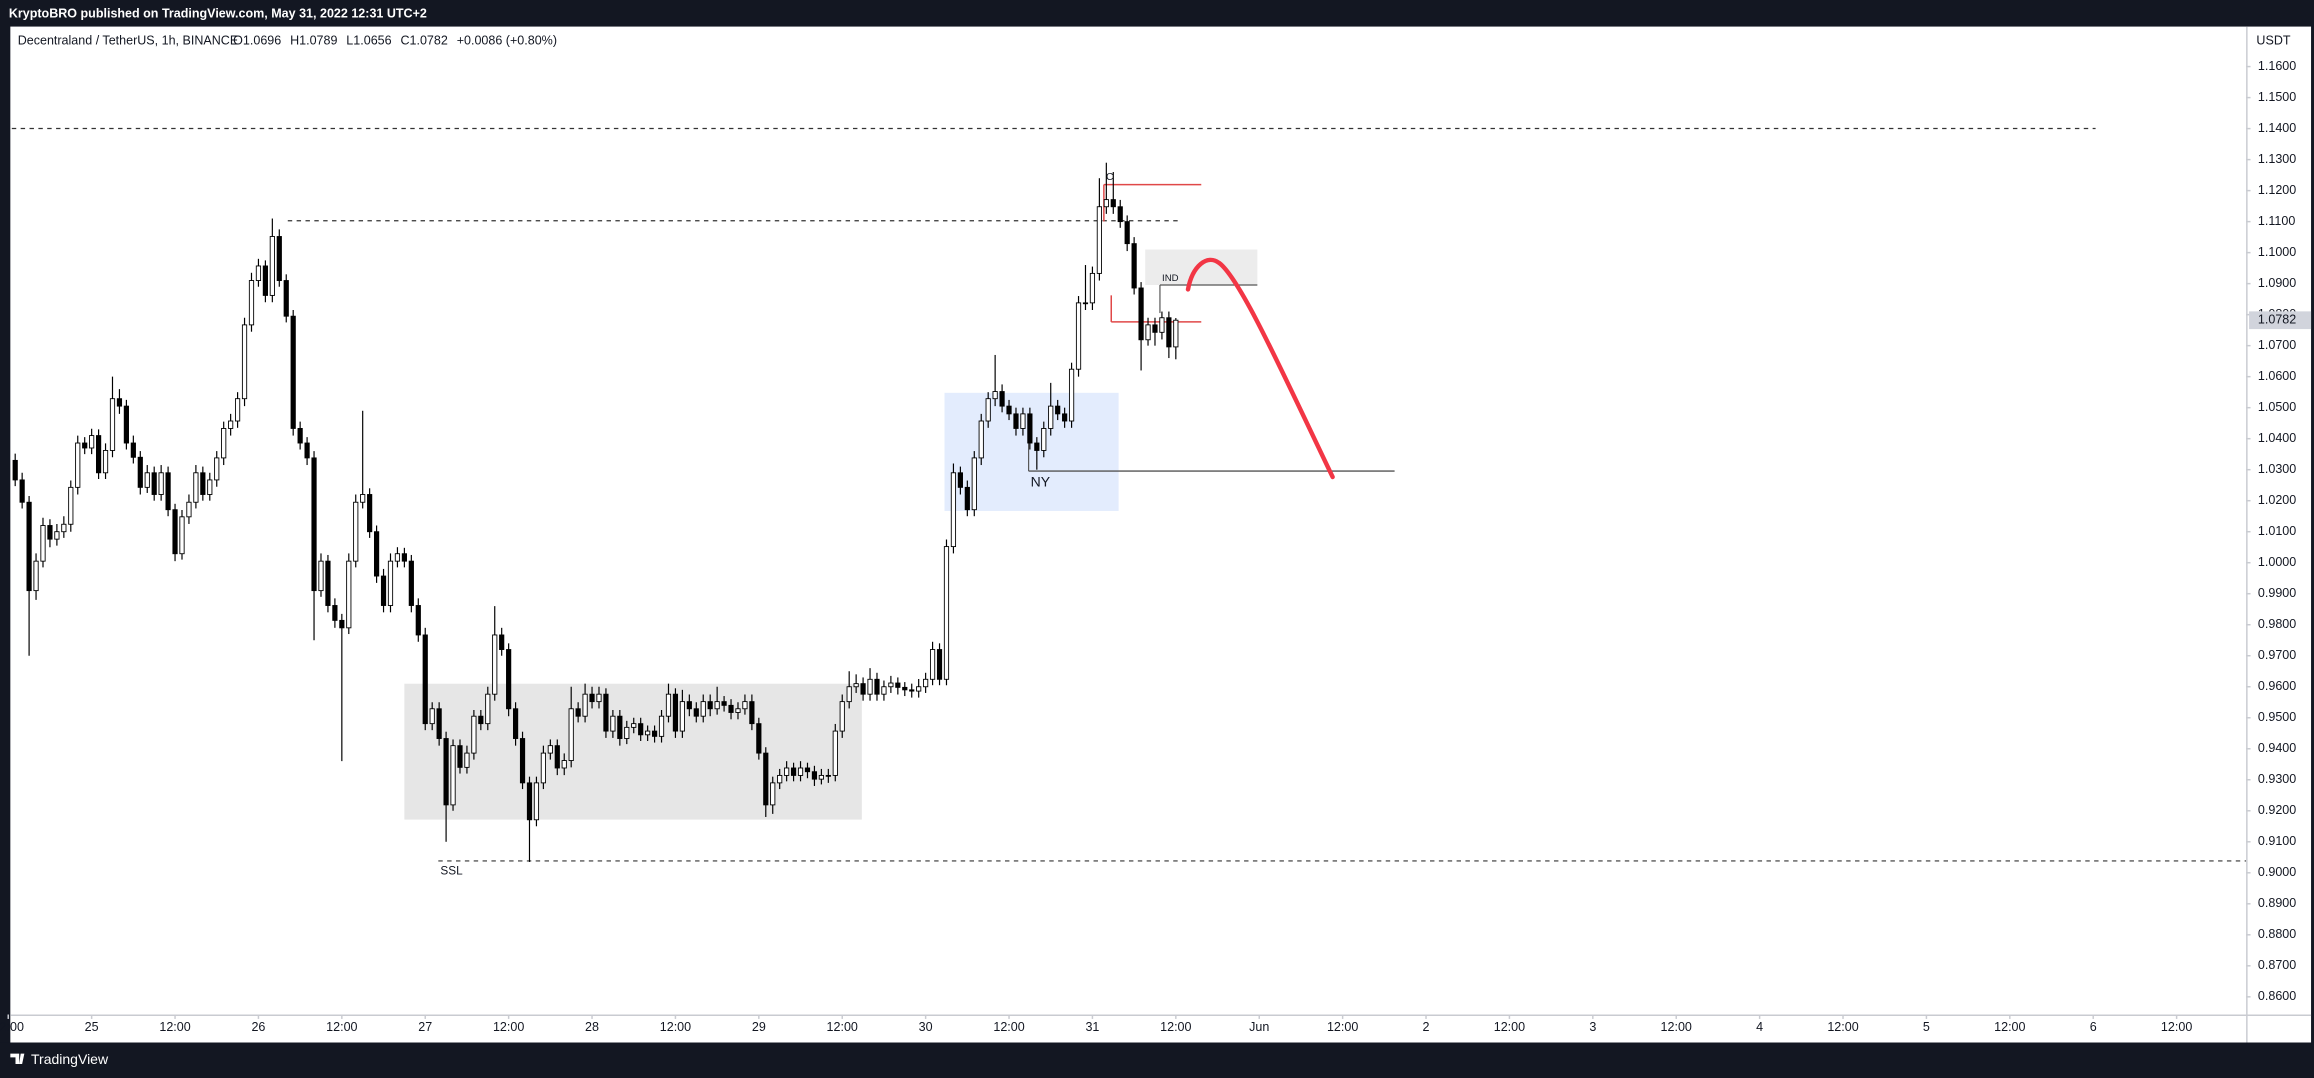  I want to click on y-tick-label: 1.0000, so click(2277, 562).